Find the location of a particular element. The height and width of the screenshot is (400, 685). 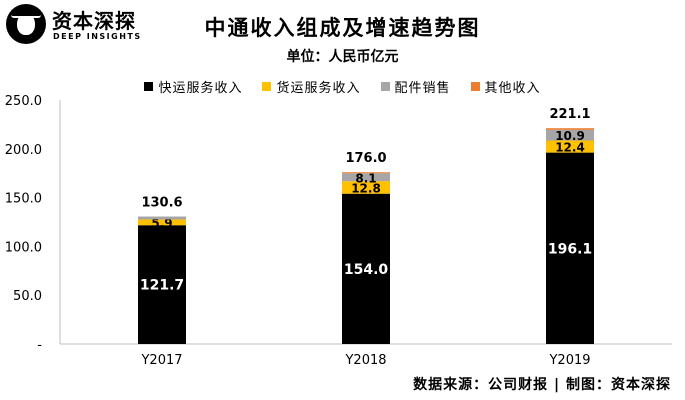

y-tick-label: 100.0 is located at coordinates (23, 247).